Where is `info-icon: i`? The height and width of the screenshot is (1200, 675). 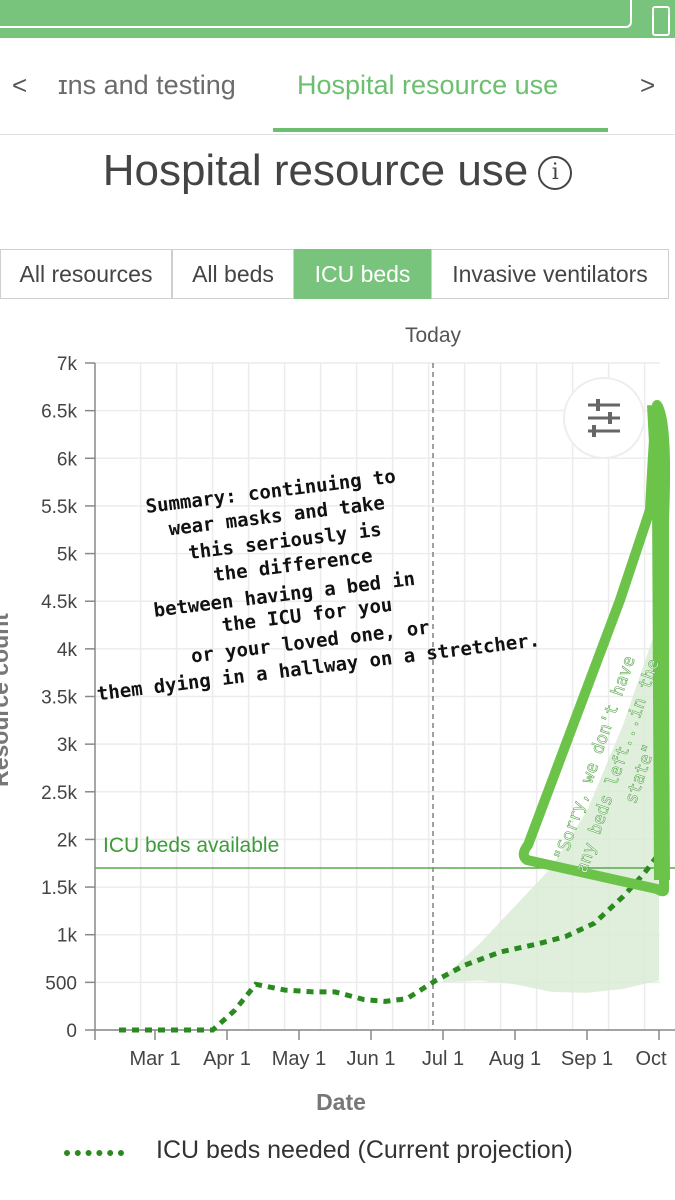 info-icon: i is located at coordinates (555, 173).